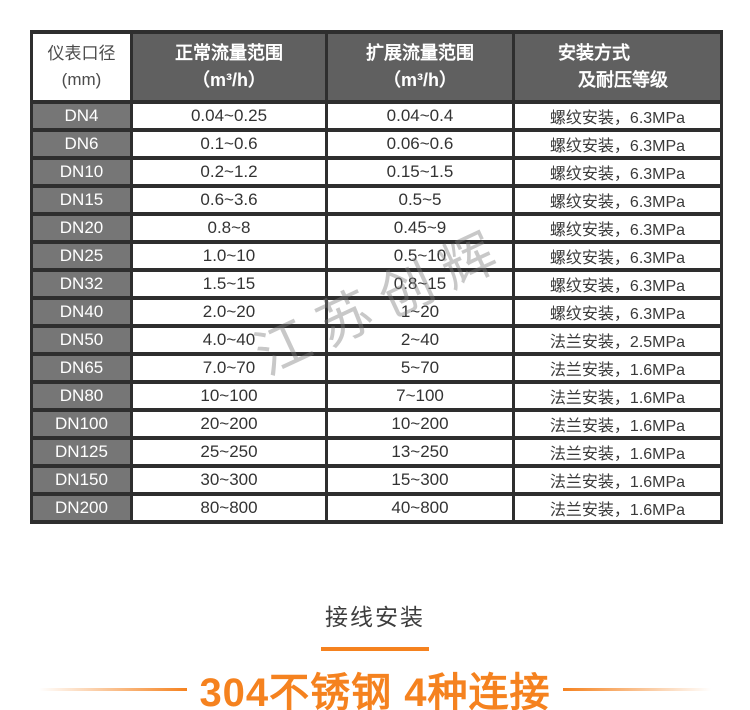 This screenshot has width=750, height=710. What do you see at coordinates (420, 80) in the screenshot?
I see `header-extended-flow-line2: （m³/h）` at bounding box center [420, 80].